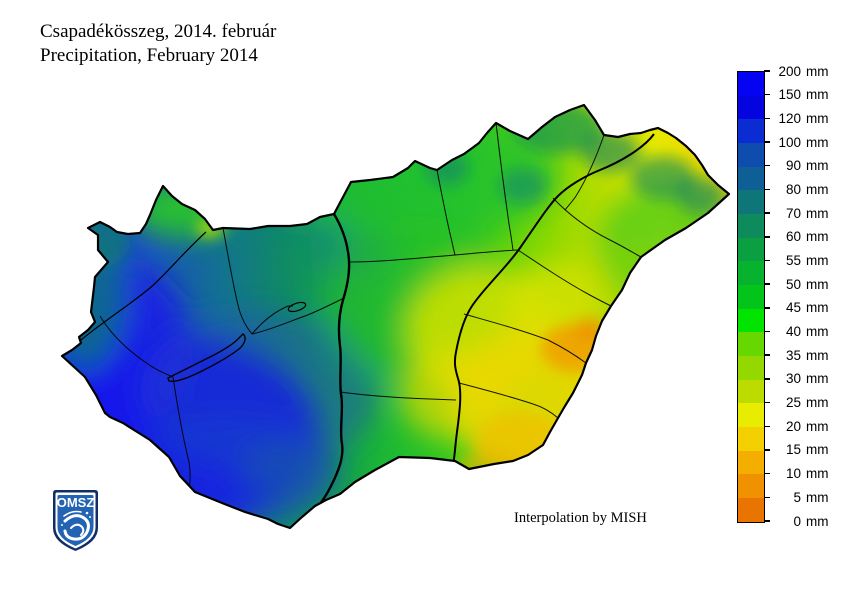 This screenshot has height=595, width=842. Describe the element at coordinates (580, 518) in the screenshot. I see `interpolation-note: Interpolation by MISH` at that location.